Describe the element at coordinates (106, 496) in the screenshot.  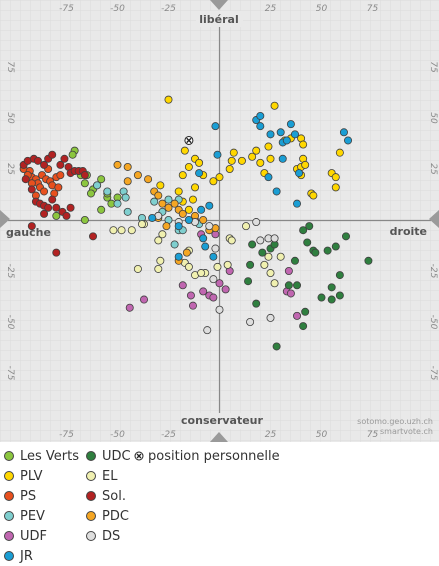
I see `legend-item-sol: Sol.` at that location.